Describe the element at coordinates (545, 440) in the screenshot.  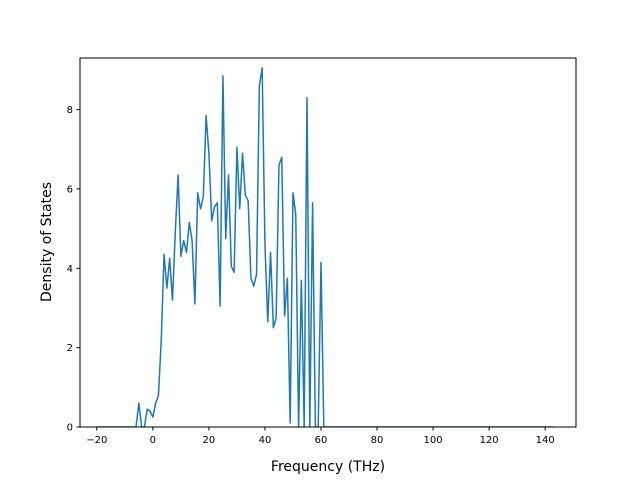
I see `x-tick-label: 140` at that location.